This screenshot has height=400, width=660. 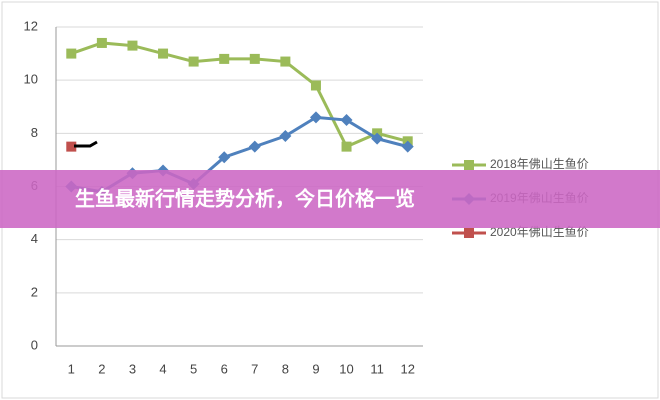 What do you see at coordinates (71, 368) in the screenshot?
I see `x-tick-label: 1` at bounding box center [71, 368].